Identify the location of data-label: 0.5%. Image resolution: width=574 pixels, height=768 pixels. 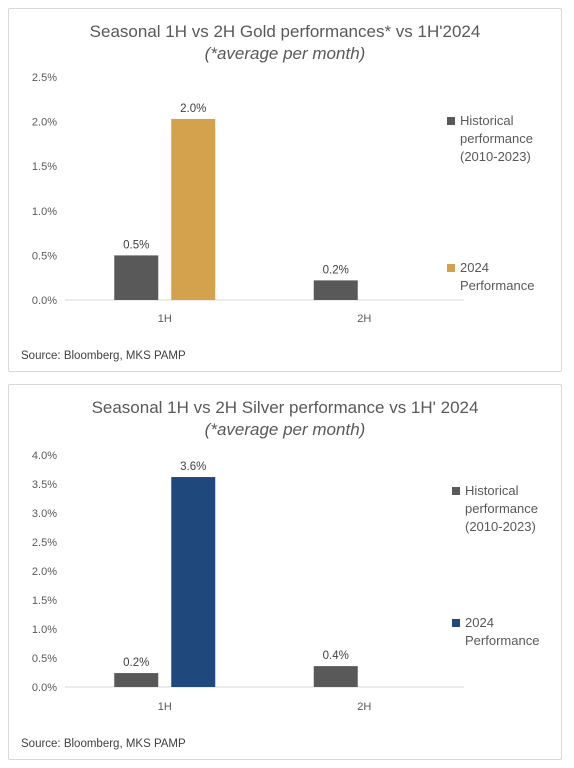
(136, 245).